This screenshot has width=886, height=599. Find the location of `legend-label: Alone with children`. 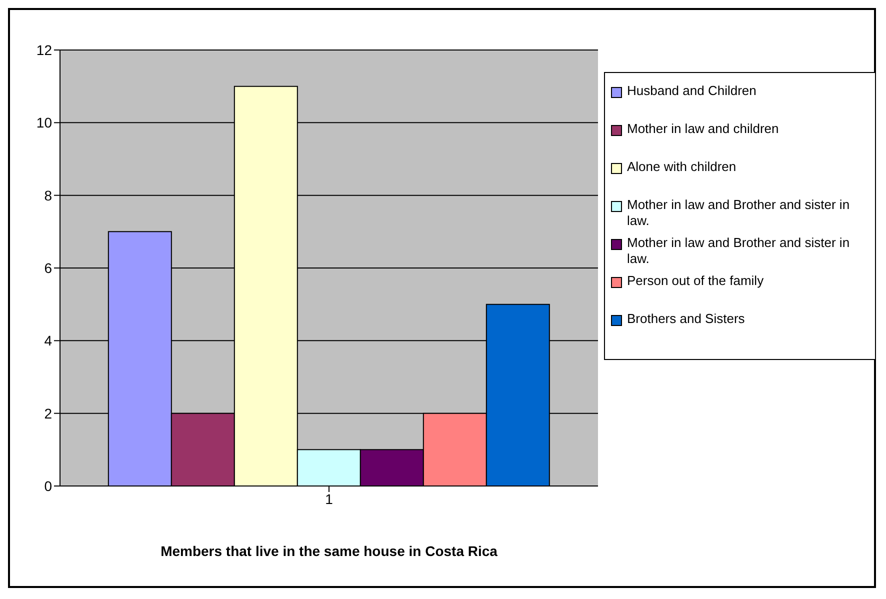

legend-label: Alone with children is located at coordinates (681, 167).